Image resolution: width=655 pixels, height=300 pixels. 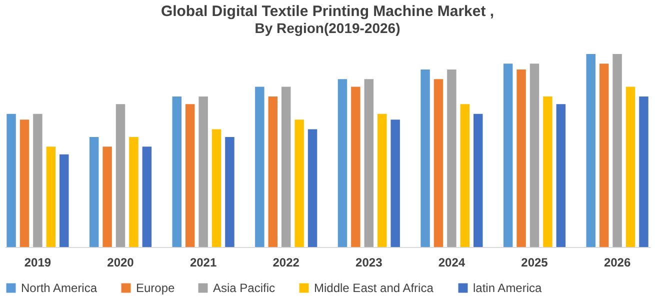 What do you see at coordinates (617, 263) in the screenshot?
I see `x-tick-label: 2026` at bounding box center [617, 263].